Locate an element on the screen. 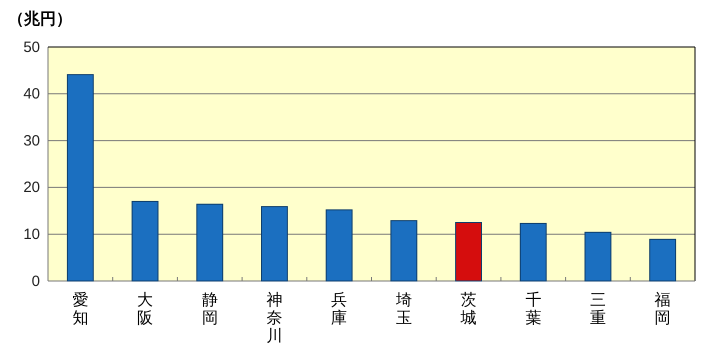 The width and height of the screenshot is (707, 357). y-tick-label: 10 is located at coordinates (31, 234).